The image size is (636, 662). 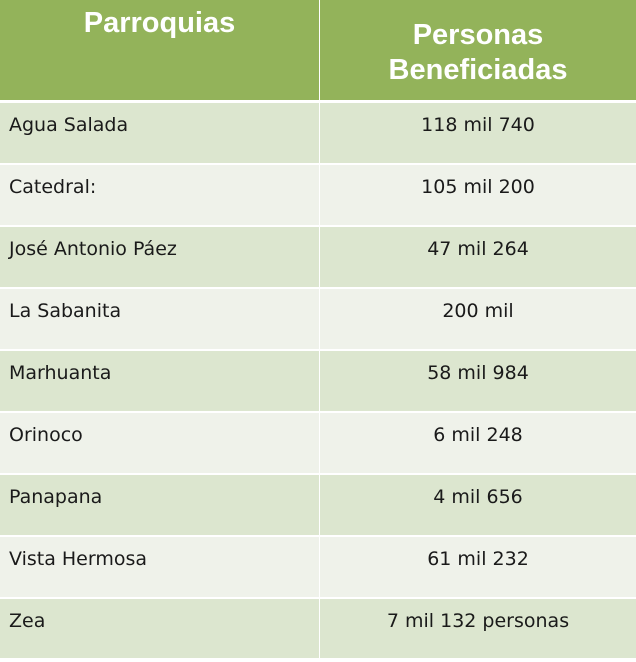 I want to click on header-personas-line2: Beneficiadas, so click(x=478, y=70).